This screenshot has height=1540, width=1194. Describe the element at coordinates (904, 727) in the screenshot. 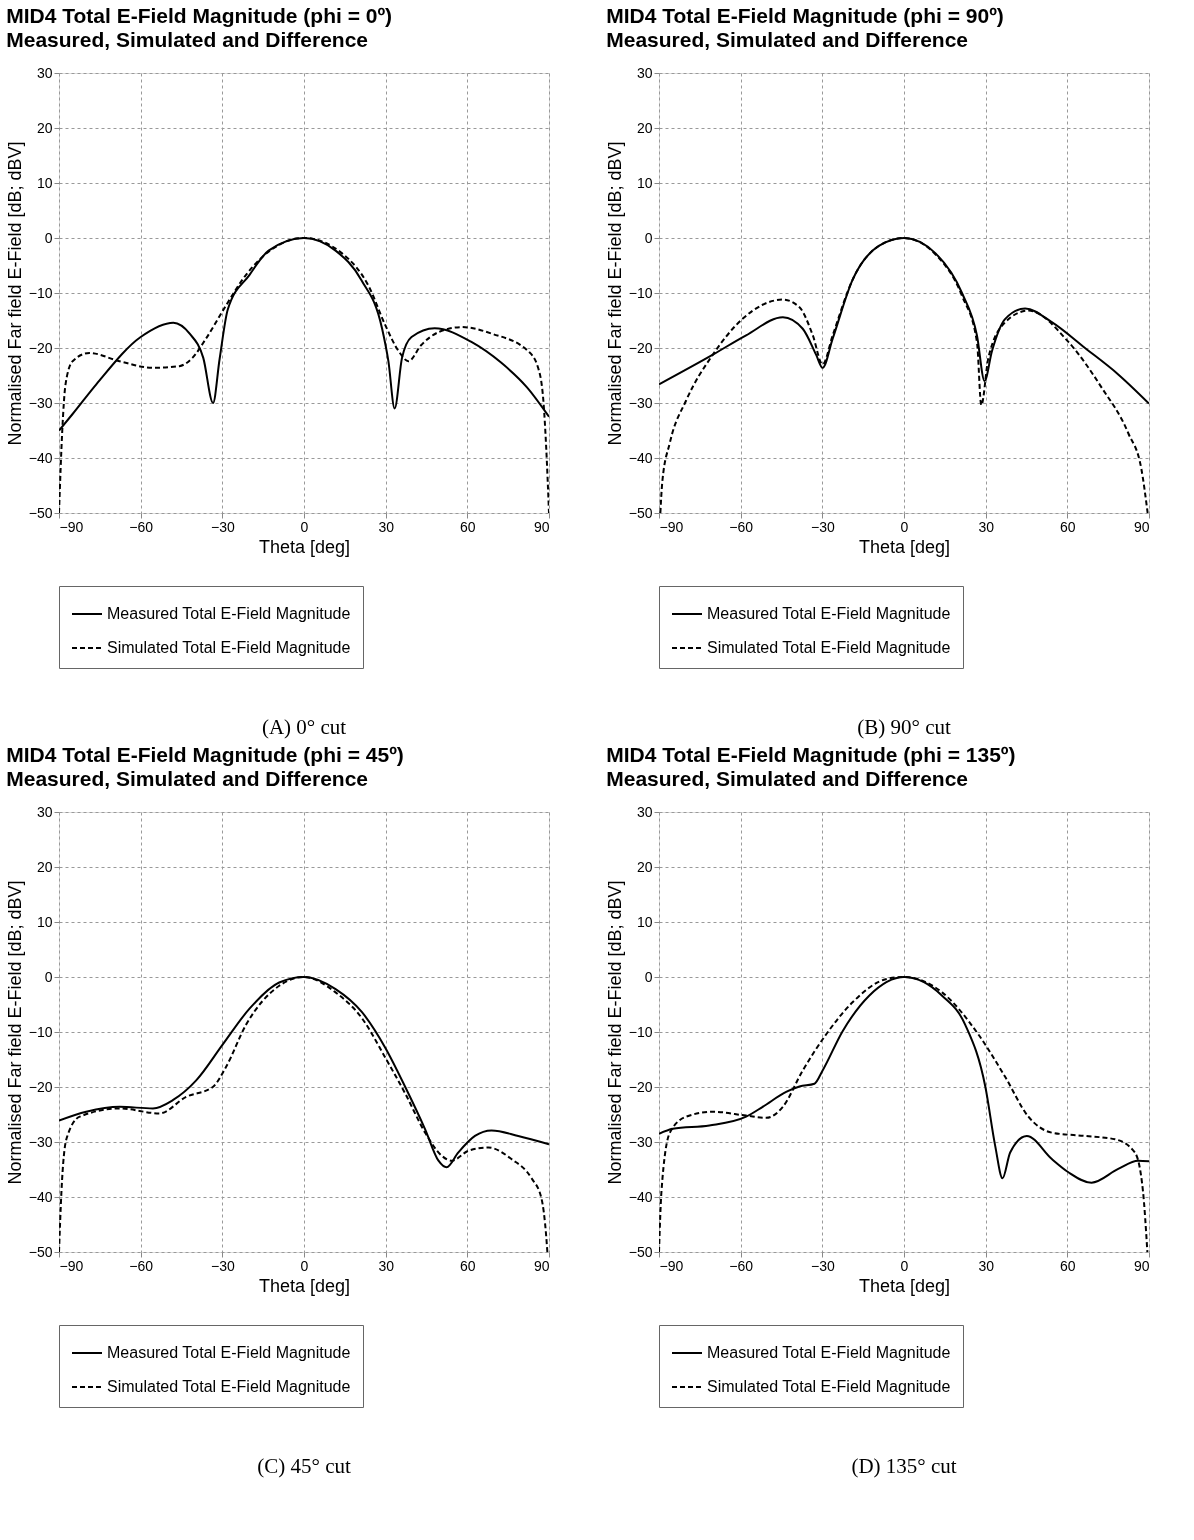

I see `text: (B) 90° cut` at that location.